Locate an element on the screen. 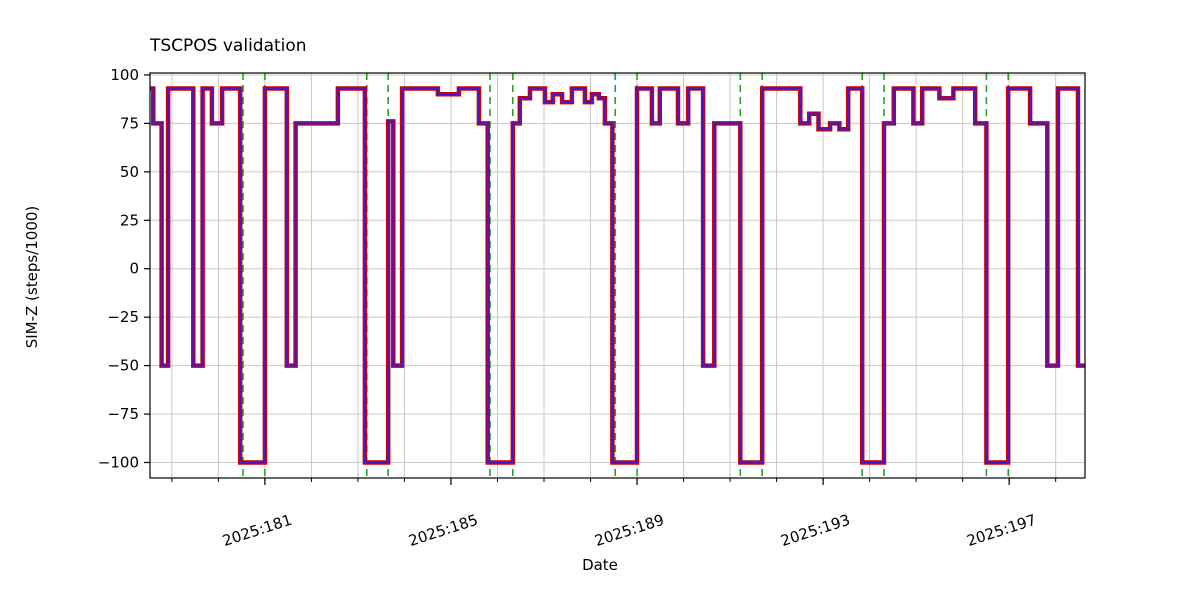 The height and width of the screenshot is (600, 1200). y-tick-label: 100 is located at coordinates (124, 75).